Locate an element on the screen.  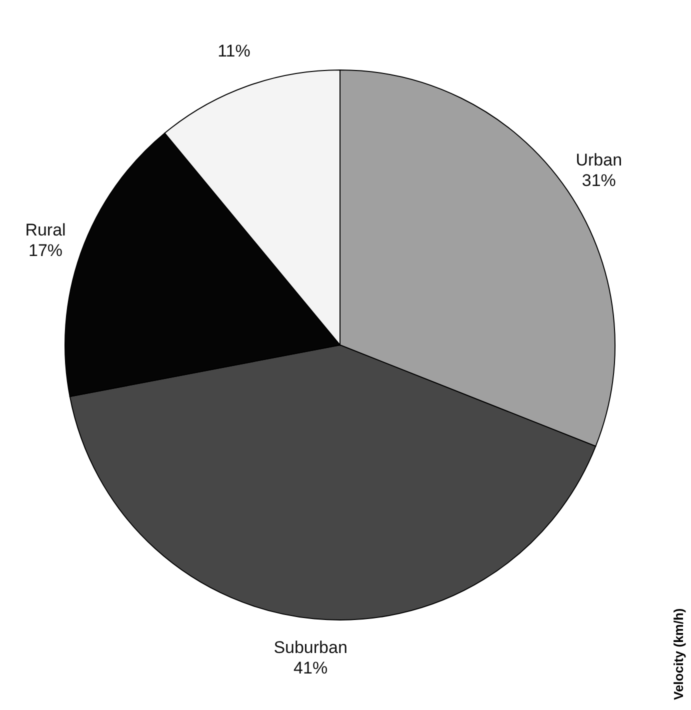
data-label: 17% is located at coordinates (45, 250).